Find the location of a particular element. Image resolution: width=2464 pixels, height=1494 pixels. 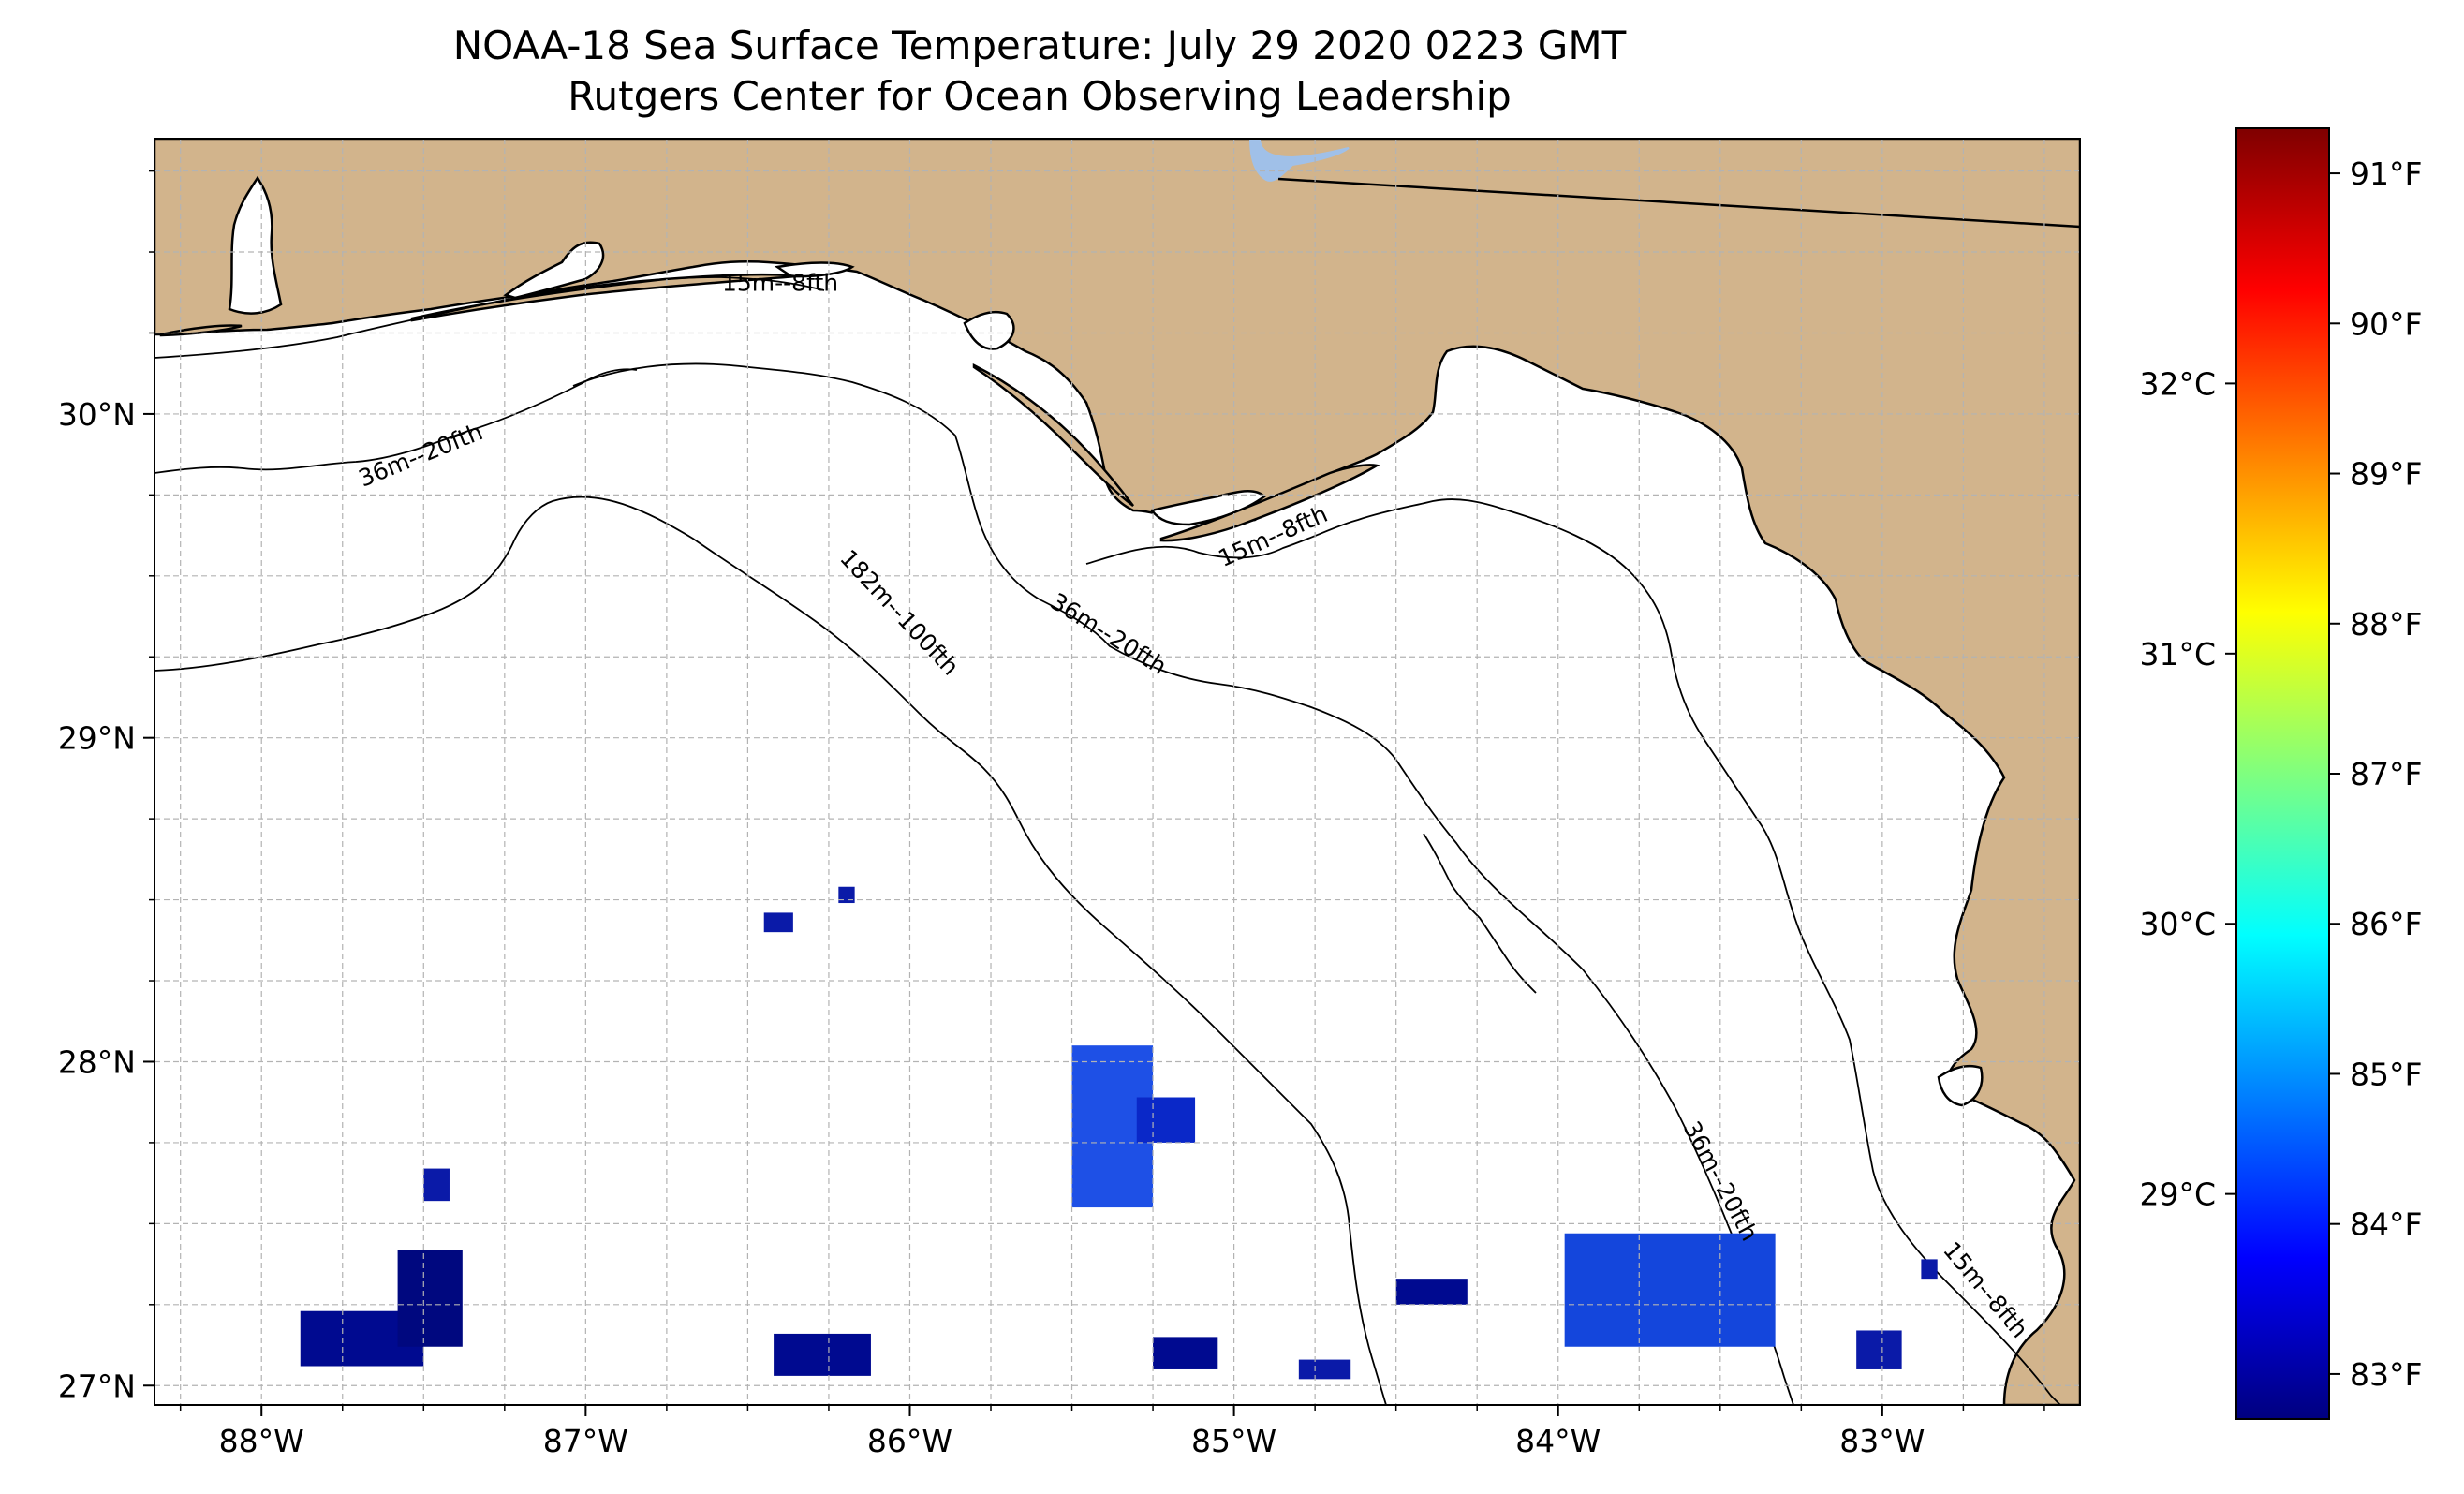

f-tick-label-5: 88°F is located at coordinates (2386, 624).